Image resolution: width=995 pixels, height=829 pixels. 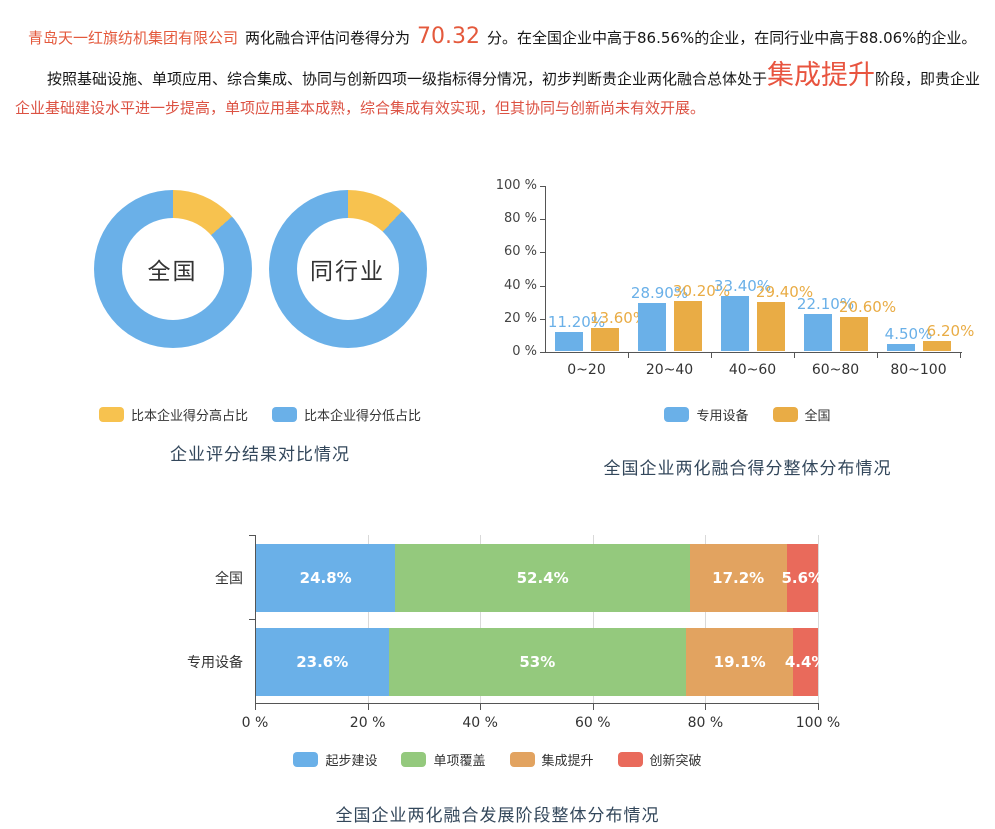 I want to click on bar-value-label: 33.40%, so click(x=742, y=285).